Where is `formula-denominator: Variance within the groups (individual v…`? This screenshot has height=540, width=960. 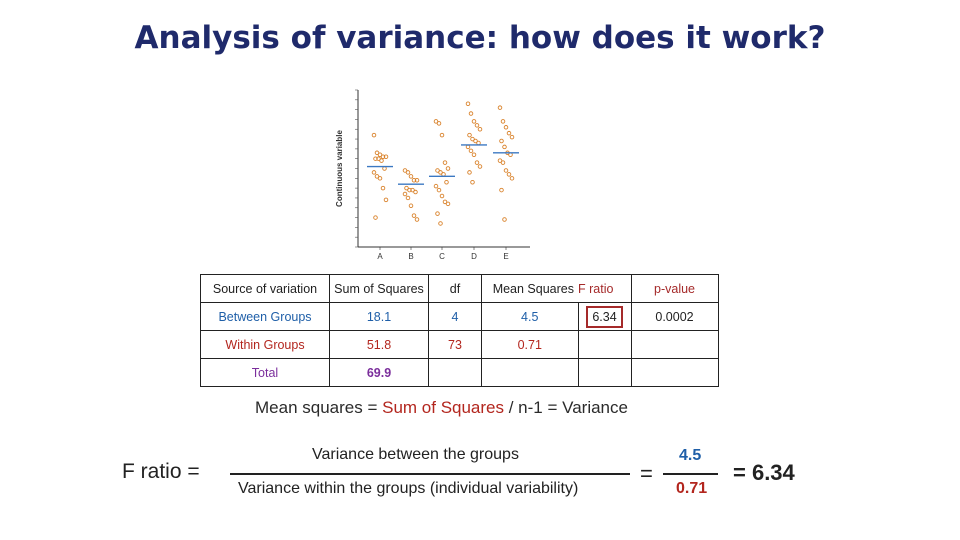 formula-denominator: Variance within the groups (individual v… is located at coordinates (408, 488).